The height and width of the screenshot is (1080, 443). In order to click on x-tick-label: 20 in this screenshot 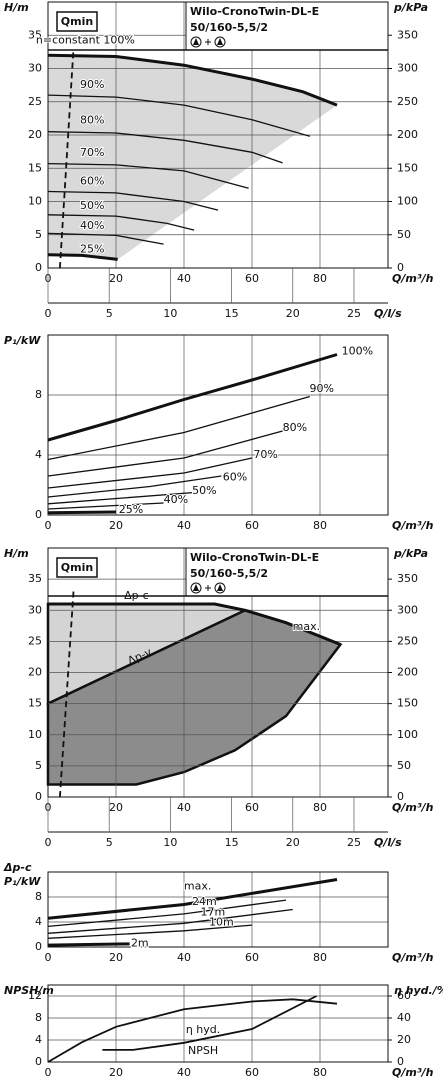, I will do `click(116, 957)`.